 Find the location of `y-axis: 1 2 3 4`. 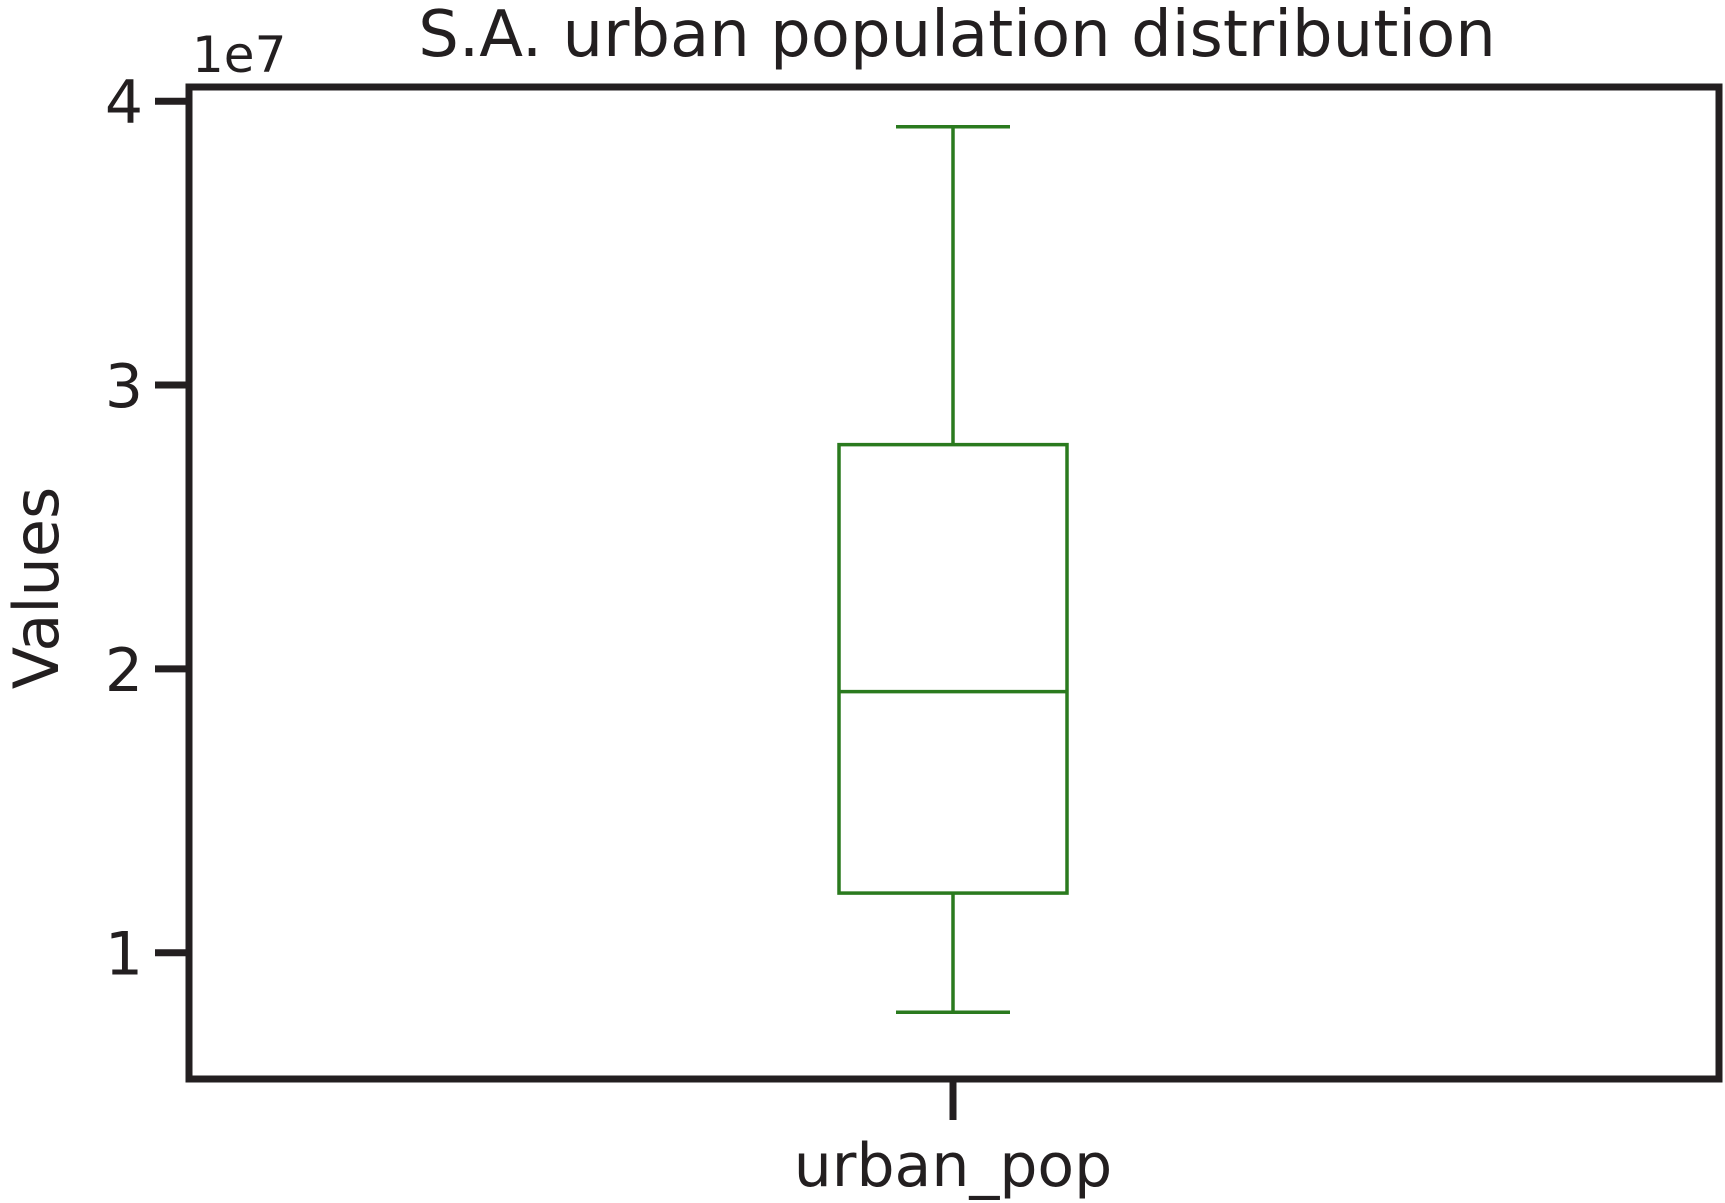

y-axis: 1 2 3 4 is located at coordinates (147, 529).